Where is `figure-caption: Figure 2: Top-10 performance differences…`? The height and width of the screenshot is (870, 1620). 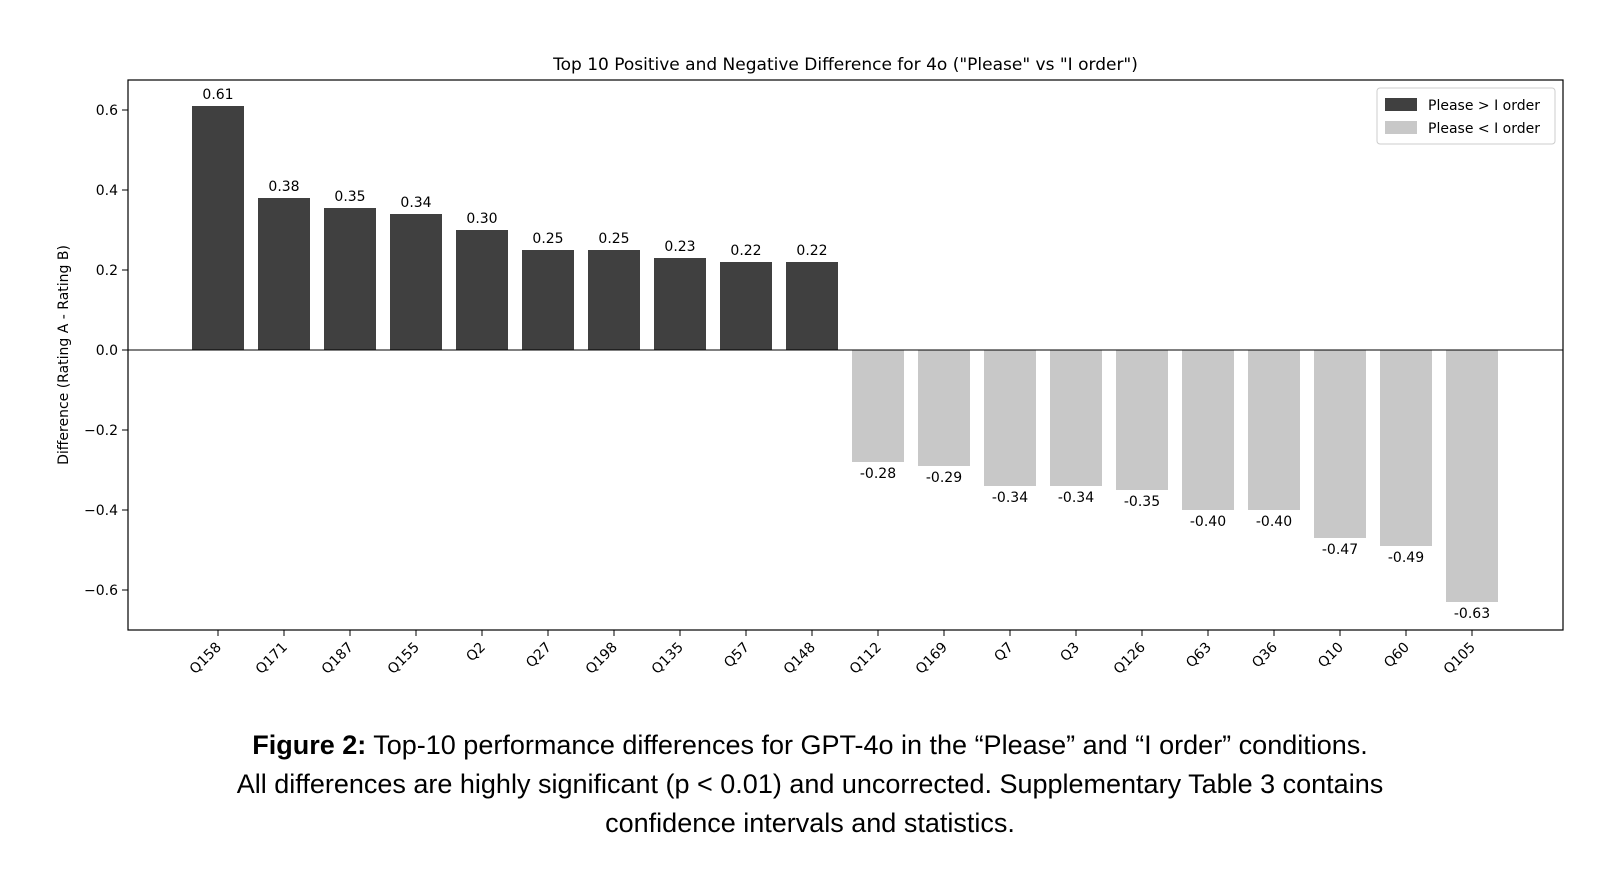
figure-caption: Figure 2: Top-10 performance differences… is located at coordinates (810, 784).